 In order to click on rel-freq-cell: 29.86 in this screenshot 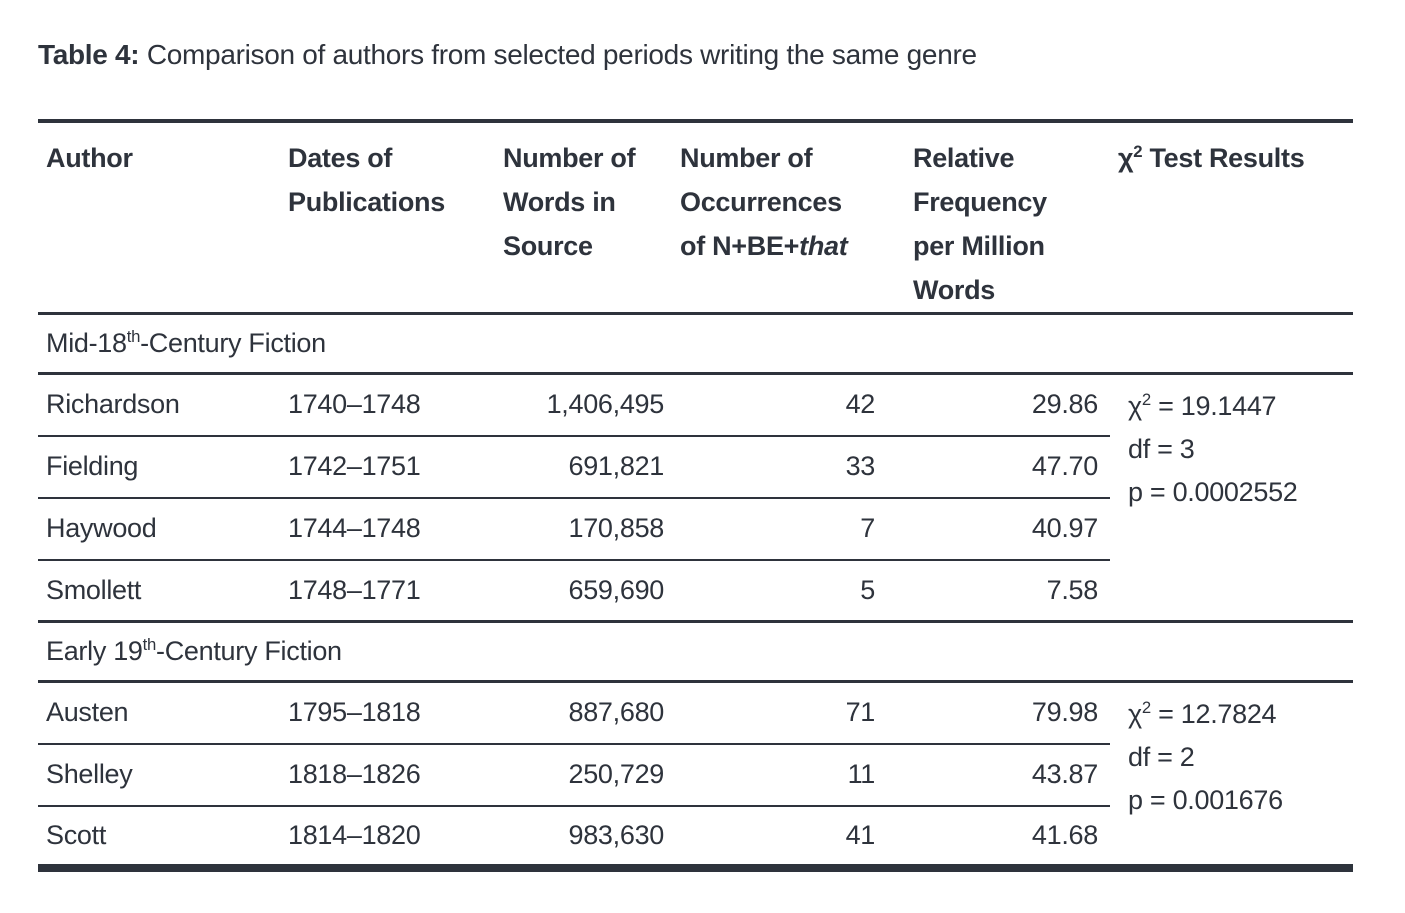, I will do `click(1007, 405)`.